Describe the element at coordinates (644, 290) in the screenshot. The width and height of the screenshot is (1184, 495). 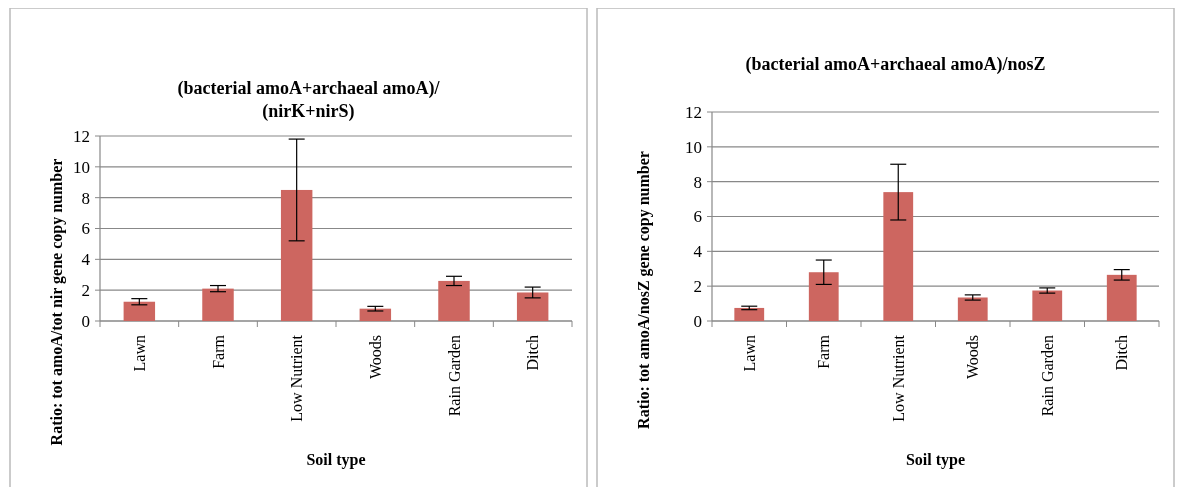
I see `y-axis-title: Ratio: tot amoA/nosZ gene copy number` at that location.